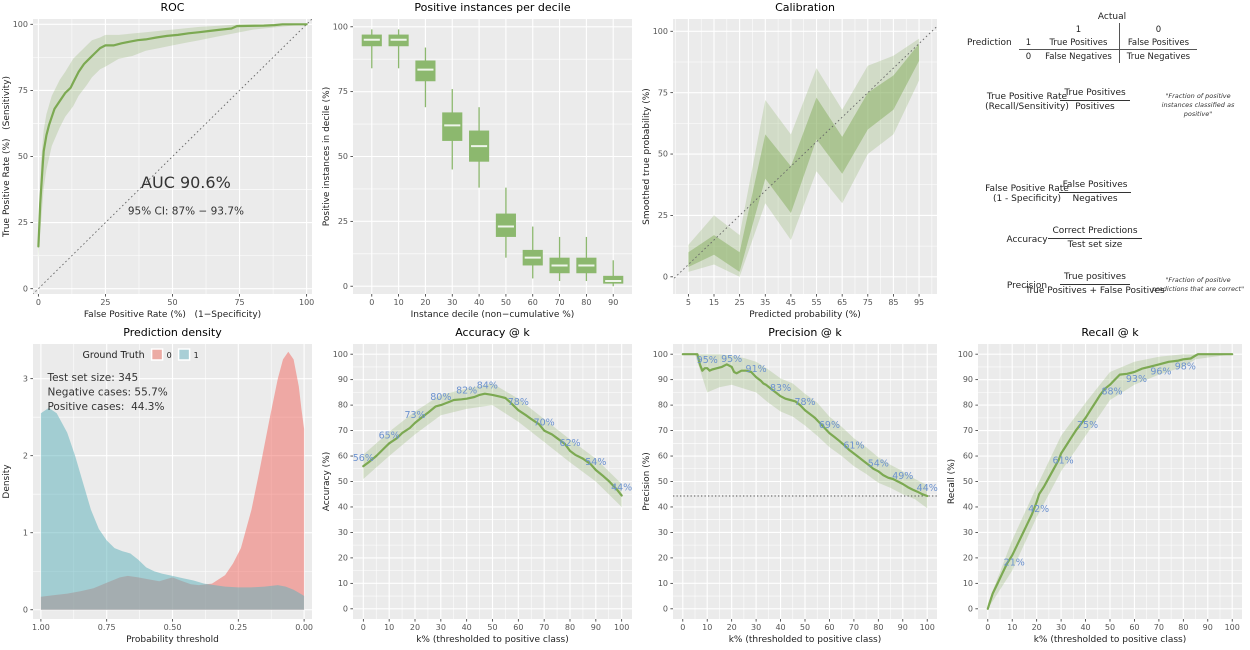  What do you see at coordinates (41, 627) in the screenshot?
I see `svg-text: 1.00` at bounding box center [41, 627].